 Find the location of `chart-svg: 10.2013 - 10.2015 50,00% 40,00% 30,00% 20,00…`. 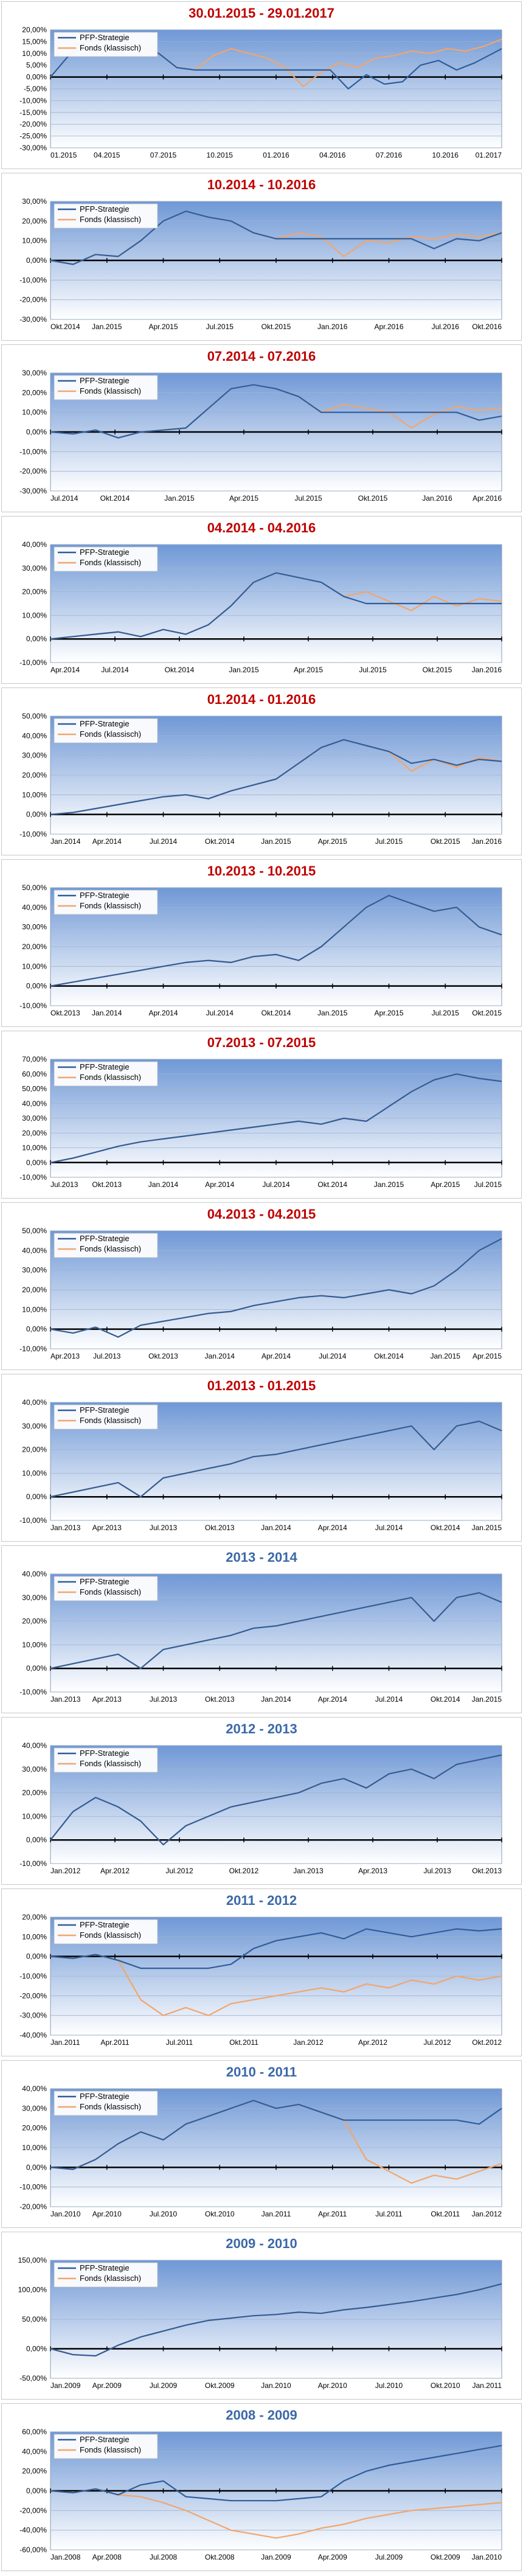

chart-svg: 10.2013 - 10.2015 50,00% 40,00% 30,00% 20,00… is located at coordinates (260, 940).